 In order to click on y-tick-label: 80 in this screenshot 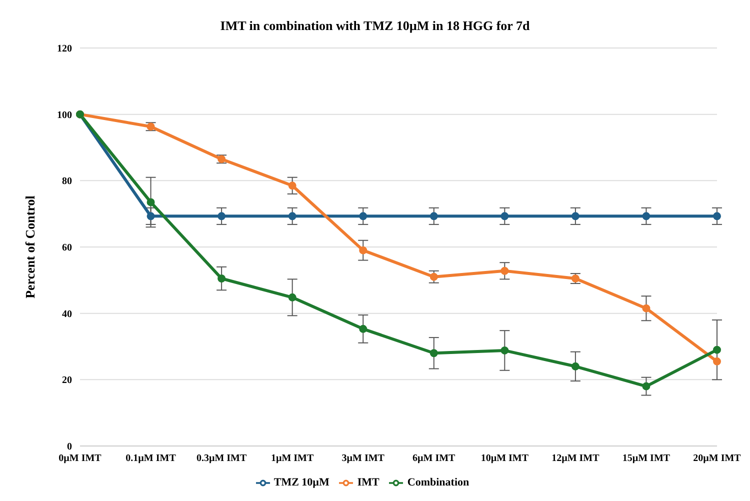, I will do `click(67, 182)`.